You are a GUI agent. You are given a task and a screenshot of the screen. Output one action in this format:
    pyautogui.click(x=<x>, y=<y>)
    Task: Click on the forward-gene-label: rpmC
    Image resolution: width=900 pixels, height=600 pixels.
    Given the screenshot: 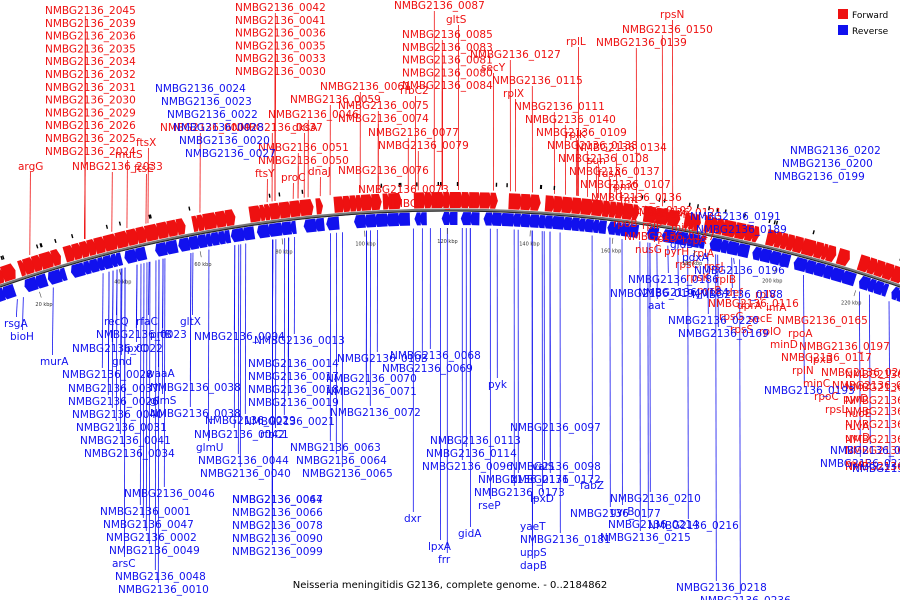 What is the action you would take?
    pyautogui.click(x=623, y=187)
    